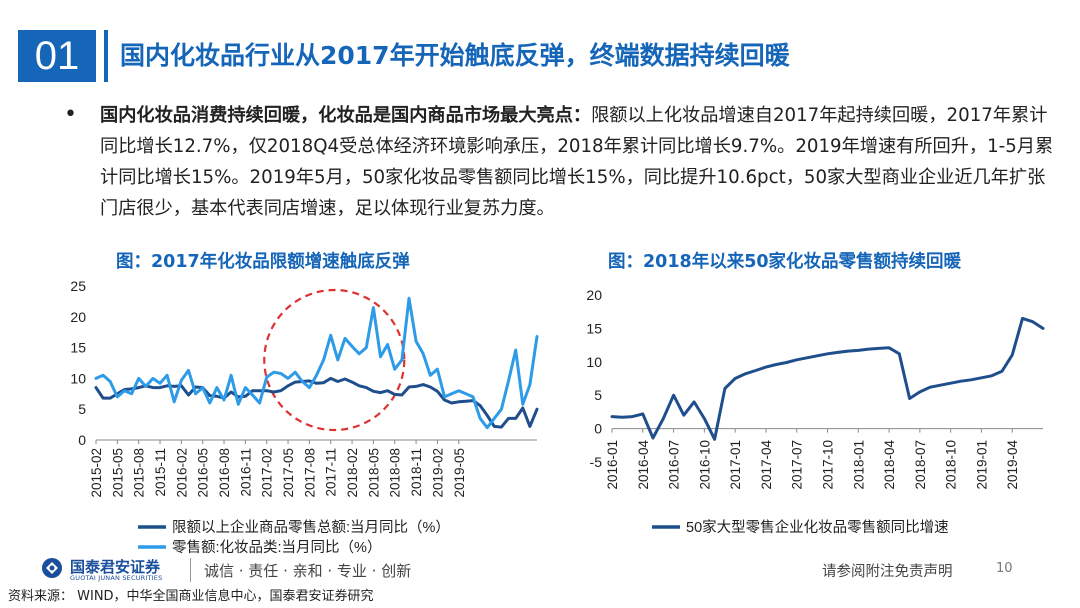 The image size is (1080, 608). What do you see at coordinates (78, 348) in the screenshot?
I see `chart-1-ytick: 15` at bounding box center [78, 348].